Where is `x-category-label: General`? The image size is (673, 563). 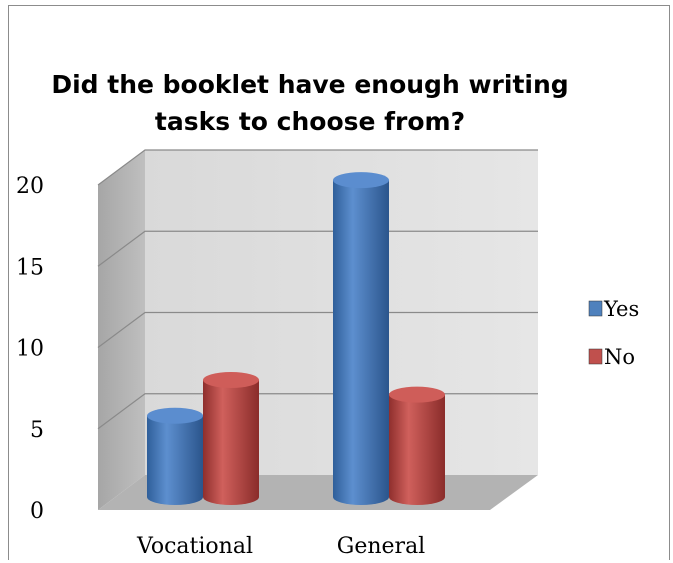
x-category-label: General is located at coordinates (381, 546).